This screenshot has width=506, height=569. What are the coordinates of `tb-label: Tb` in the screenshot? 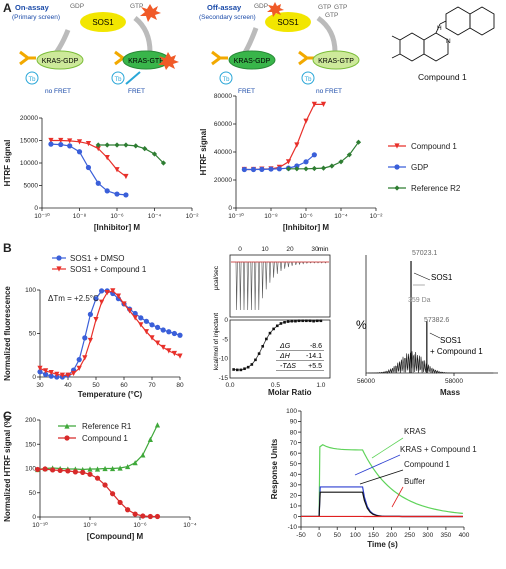 It's located at (32, 80).